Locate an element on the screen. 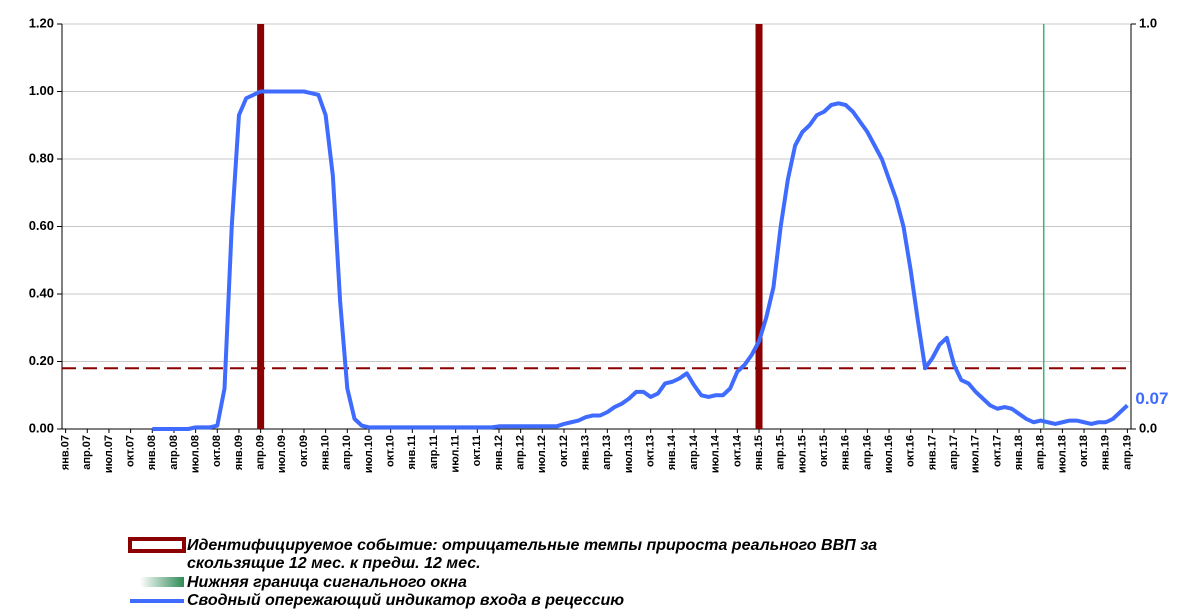 The image size is (1181, 610). x-tick-label: янв.16 is located at coordinates (846, 452).